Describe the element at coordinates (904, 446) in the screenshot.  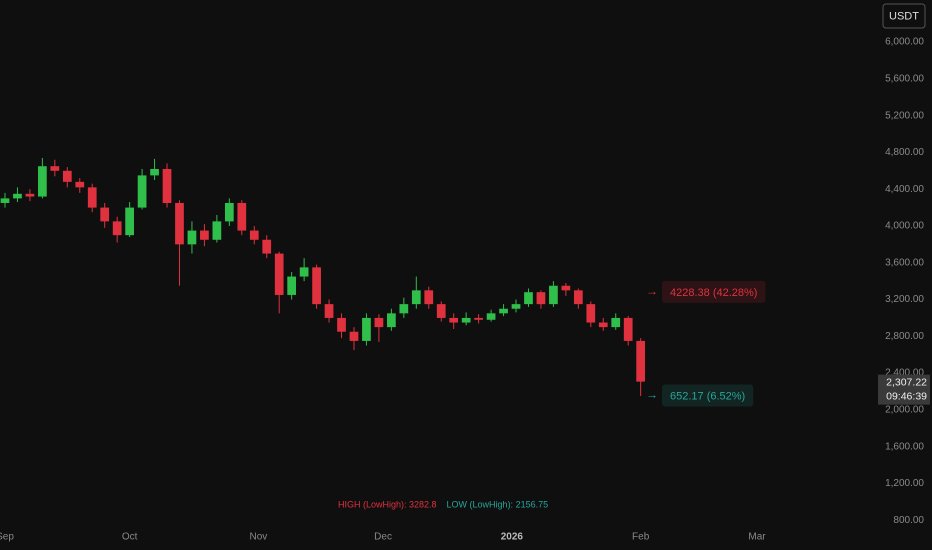
I see `y-tick-label: 1,600.00` at that location.